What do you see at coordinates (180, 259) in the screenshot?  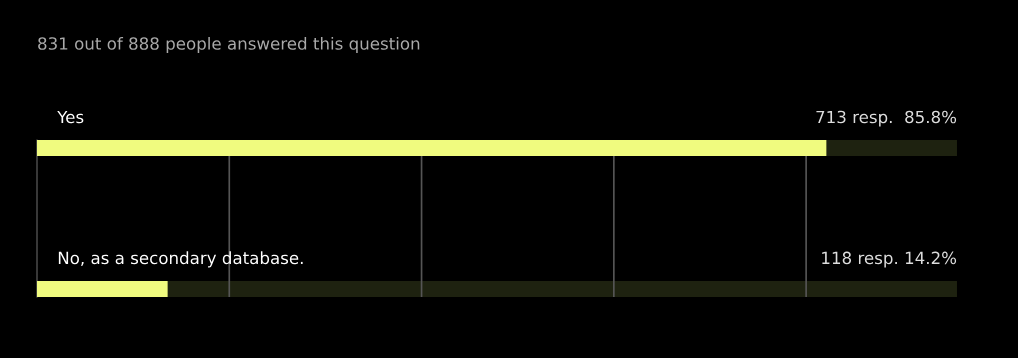 I see `y-tick-label: No, as a secondary database.` at bounding box center [180, 259].